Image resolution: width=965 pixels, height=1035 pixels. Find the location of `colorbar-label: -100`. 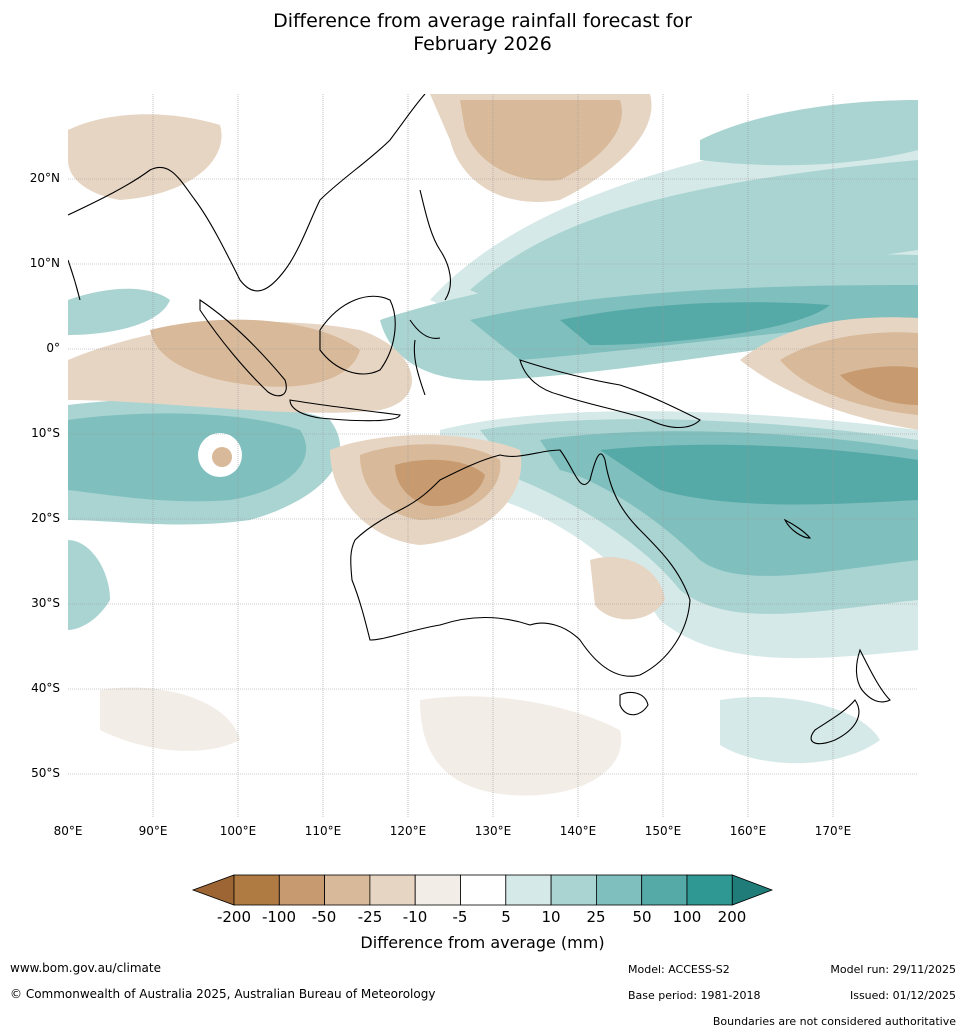

colorbar-label: -100 is located at coordinates (279, 917).